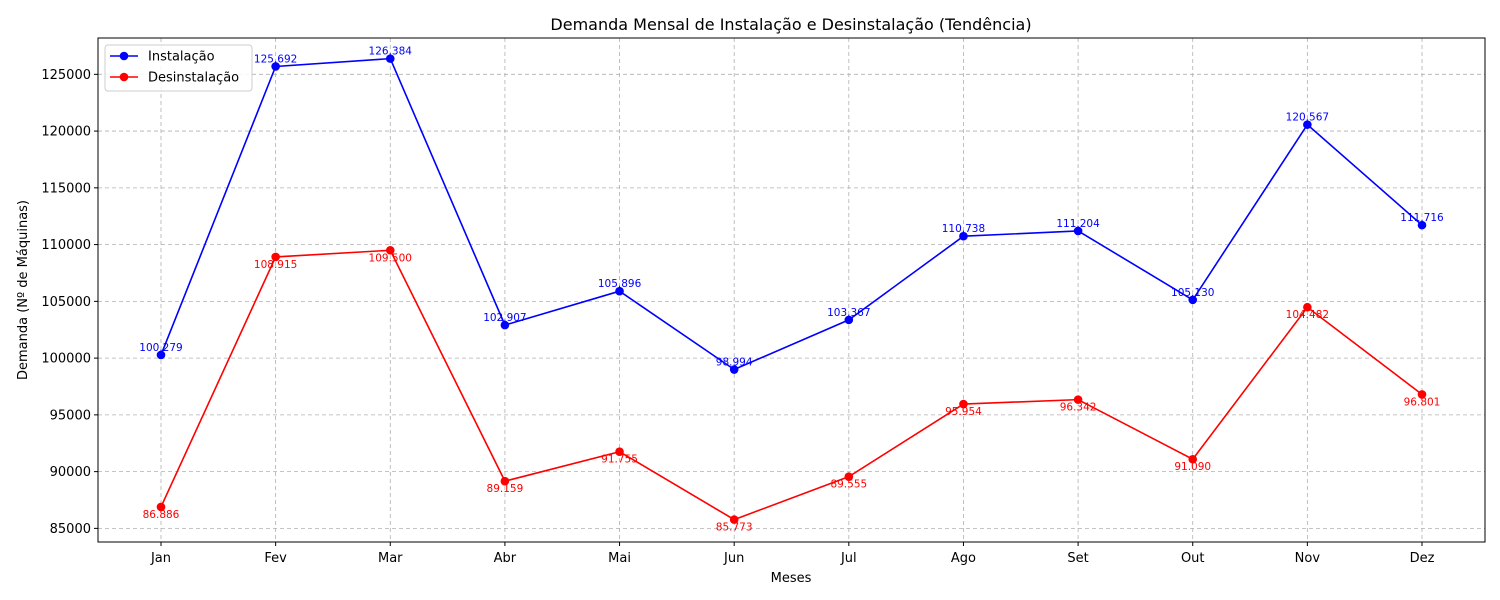 The image size is (1500, 600). Describe the element at coordinates (504, 318) in the screenshot. I see `data-label: 102.907` at that location.